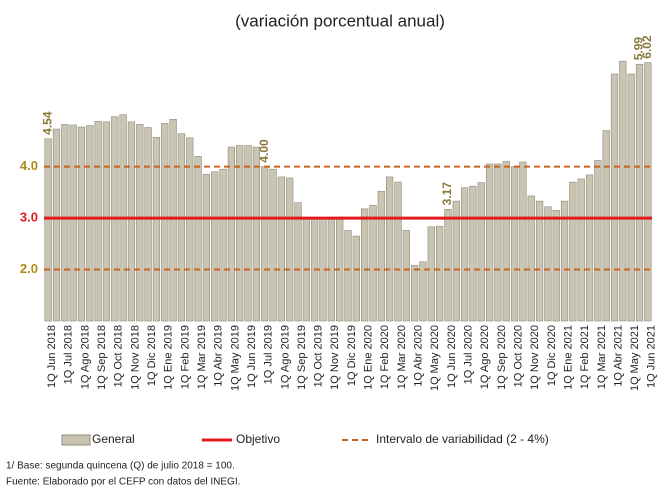 Image resolution: width=658 pixels, height=491 pixels. Describe the element at coordinates (402, 357) in the screenshot. I see `x-tick-label: 1Q Mar 2020` at that location.